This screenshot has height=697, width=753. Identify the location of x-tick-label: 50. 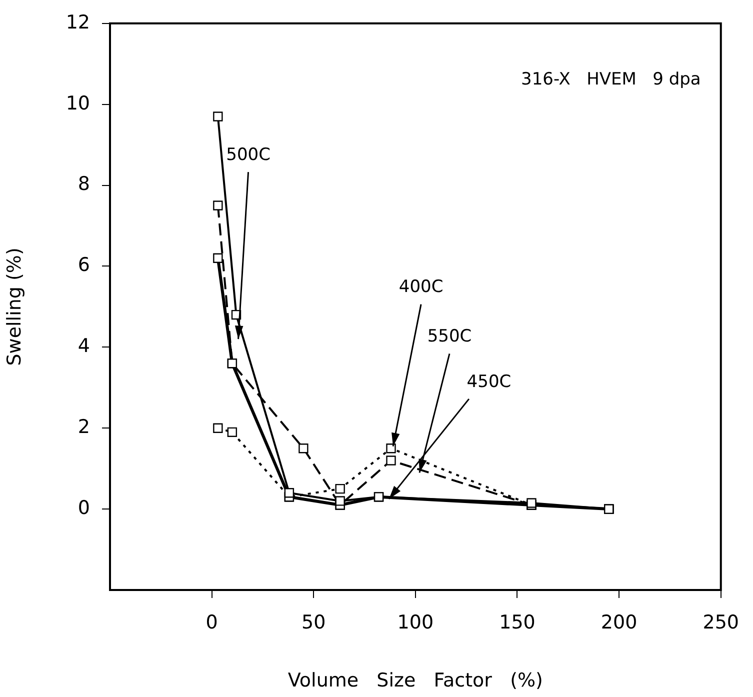
(314, 622).